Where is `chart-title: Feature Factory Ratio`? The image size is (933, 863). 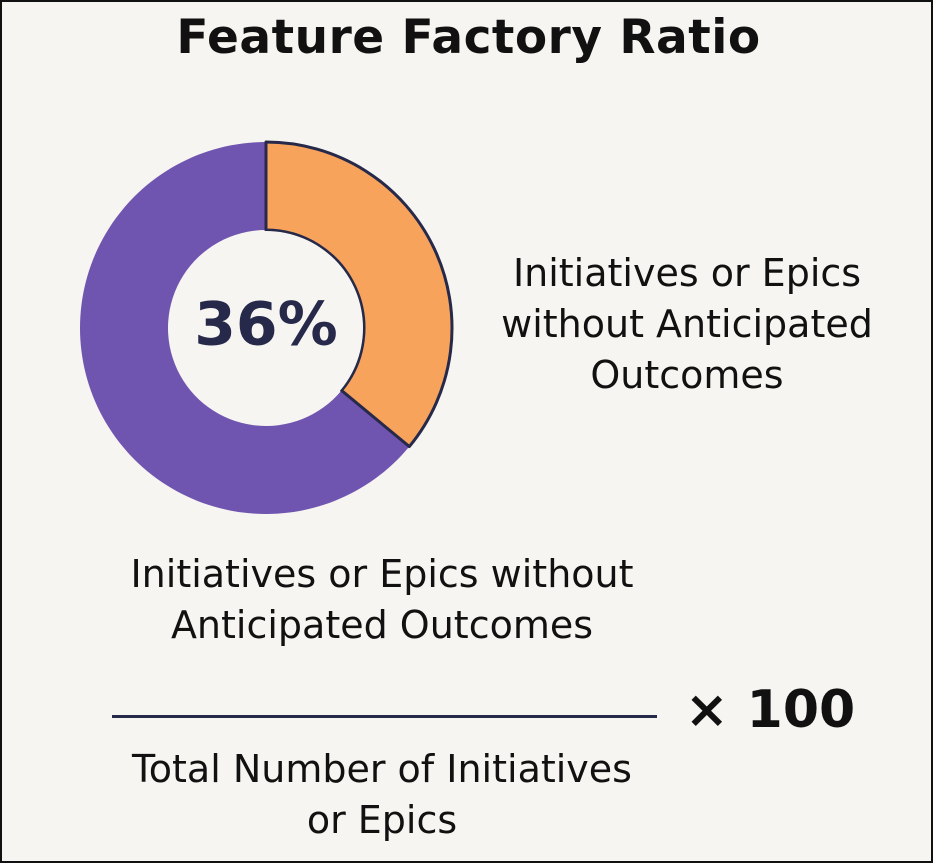
chart-title: Feature Factory Ratio is located at coordinates (468, 37).